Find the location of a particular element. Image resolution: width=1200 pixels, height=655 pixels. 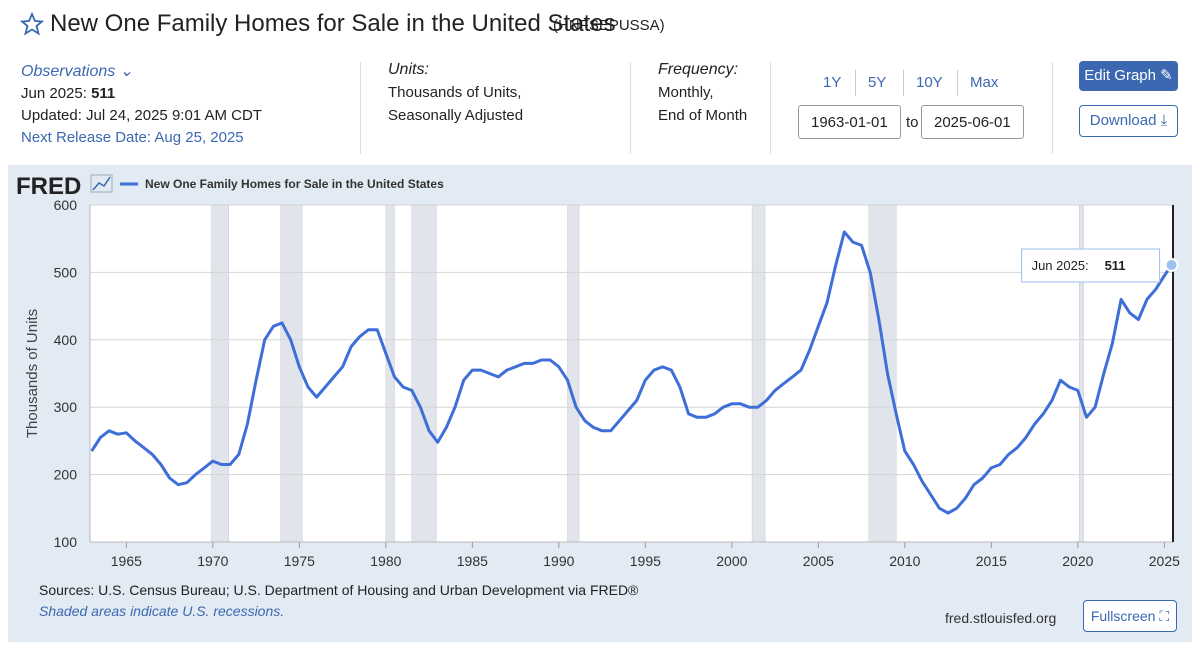

units-line: Seasonally Adjusted is located at coordinates (456, 115).